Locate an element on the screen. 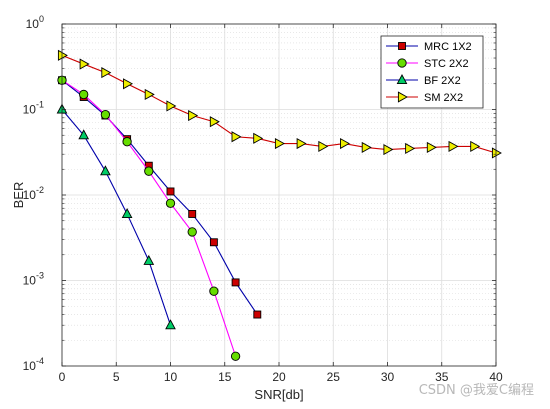 This screenshot has width=550, height=409. y-tick-label: 10⁰ is located at coordinates (35, 22).